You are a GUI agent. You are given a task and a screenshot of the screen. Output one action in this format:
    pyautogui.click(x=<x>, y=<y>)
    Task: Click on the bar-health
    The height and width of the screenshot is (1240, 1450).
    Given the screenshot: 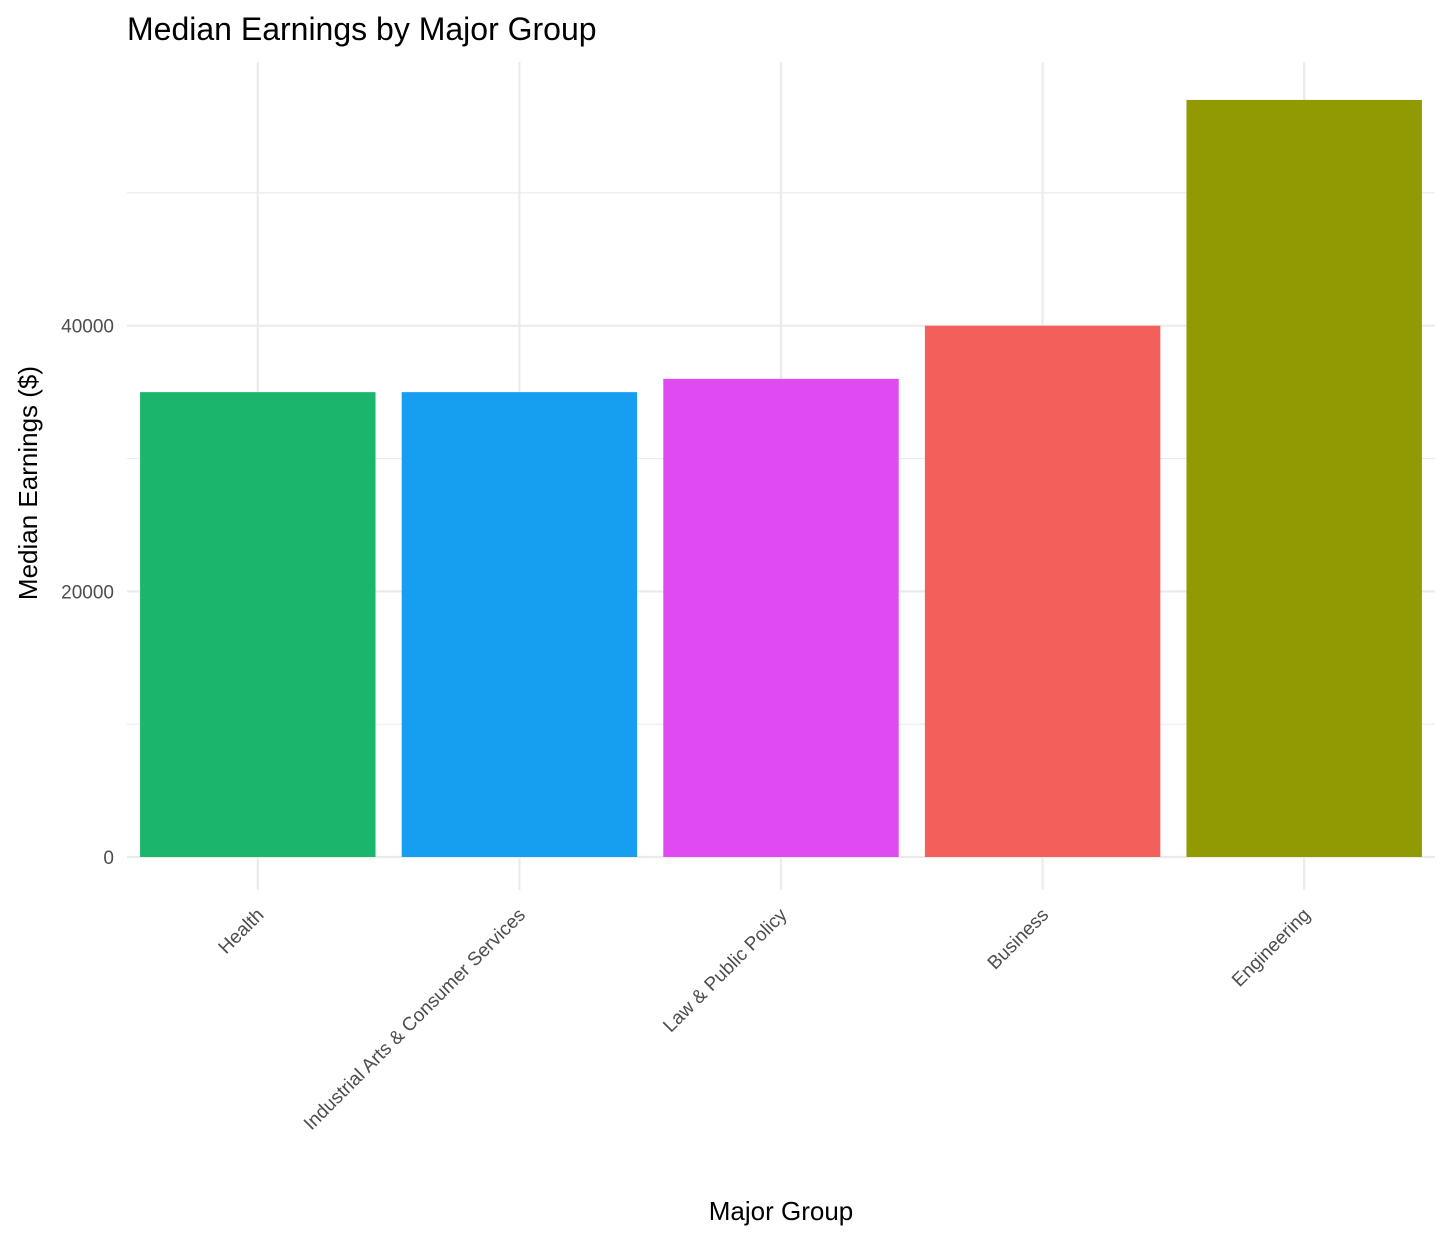 What is the action you would take?
    pyautogui.click(x=258, y=624)
    